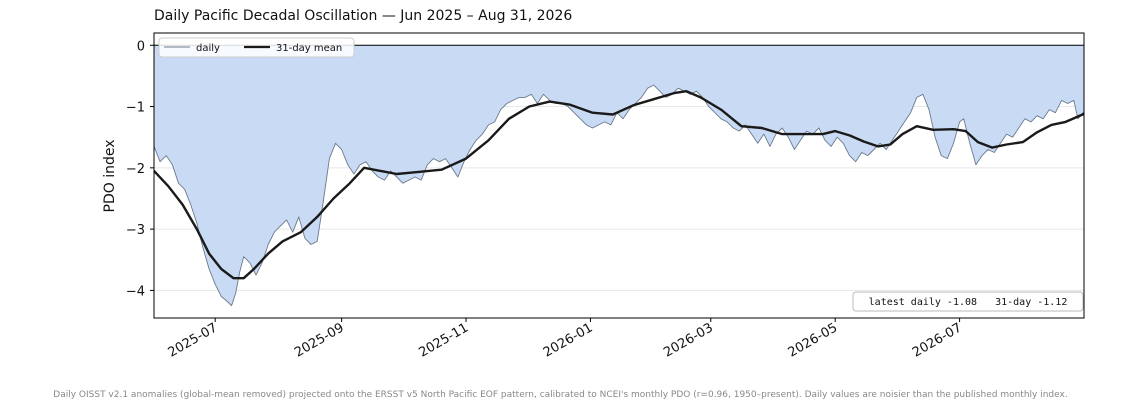 This screenshot has height=412, width=1121. Describe the element at coordinates (193, 340) in the screenshot. I see `x-tick-label: 2025-07` at that location.